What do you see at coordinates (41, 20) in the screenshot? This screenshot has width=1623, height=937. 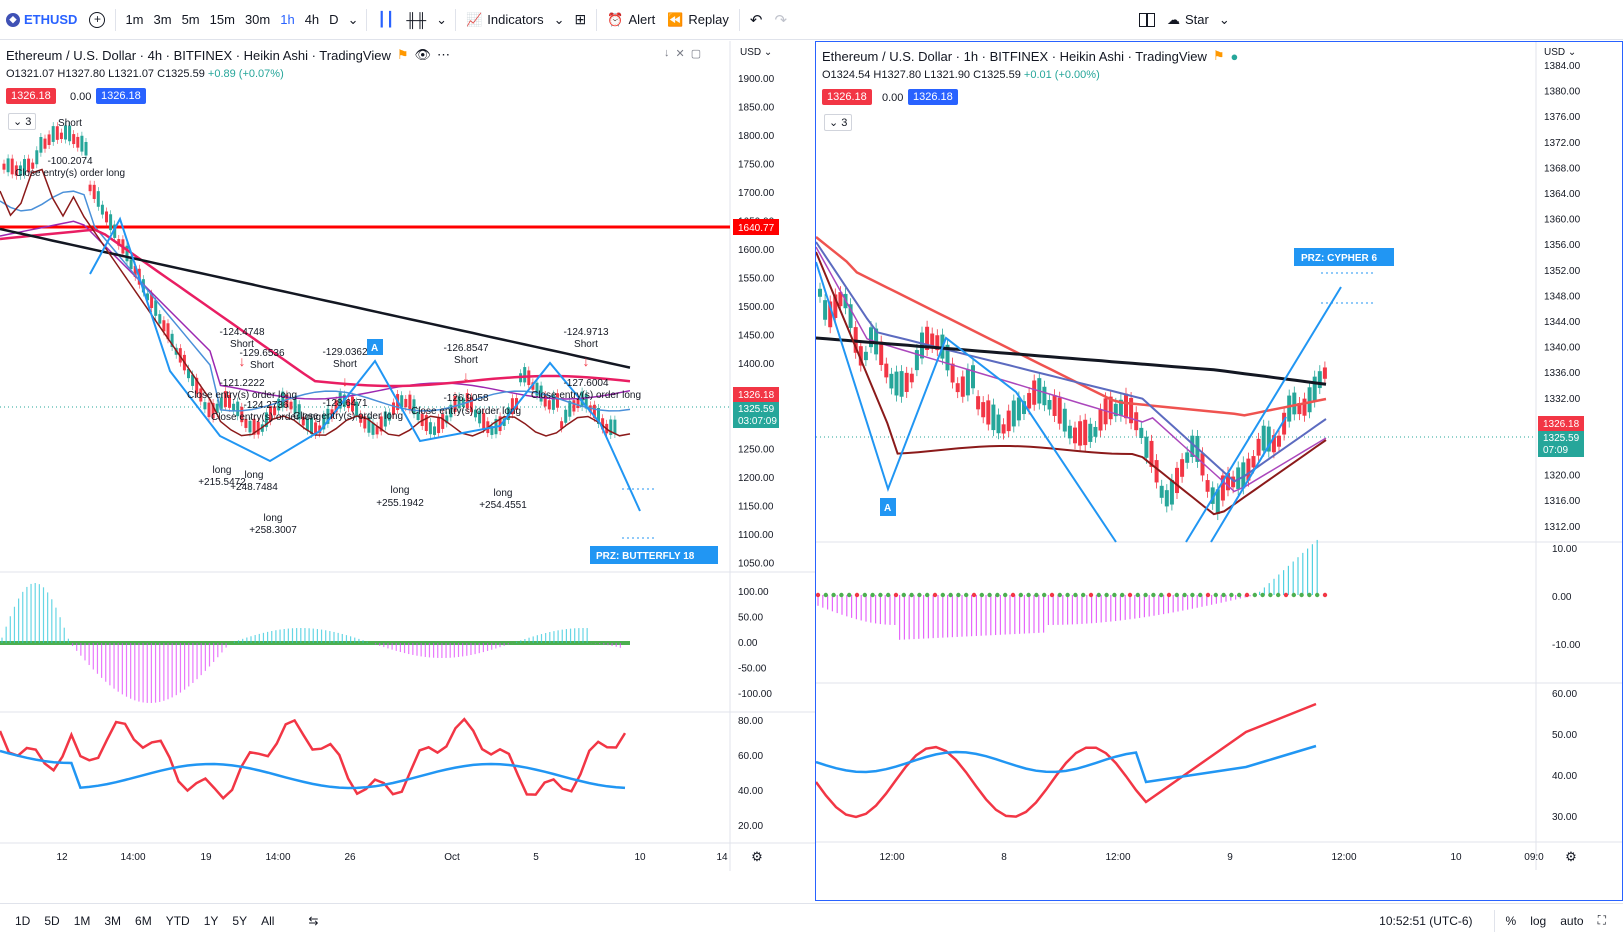 I see `symbol-search-button: ◆ ETHUSD` at bounding box center [41, 20].